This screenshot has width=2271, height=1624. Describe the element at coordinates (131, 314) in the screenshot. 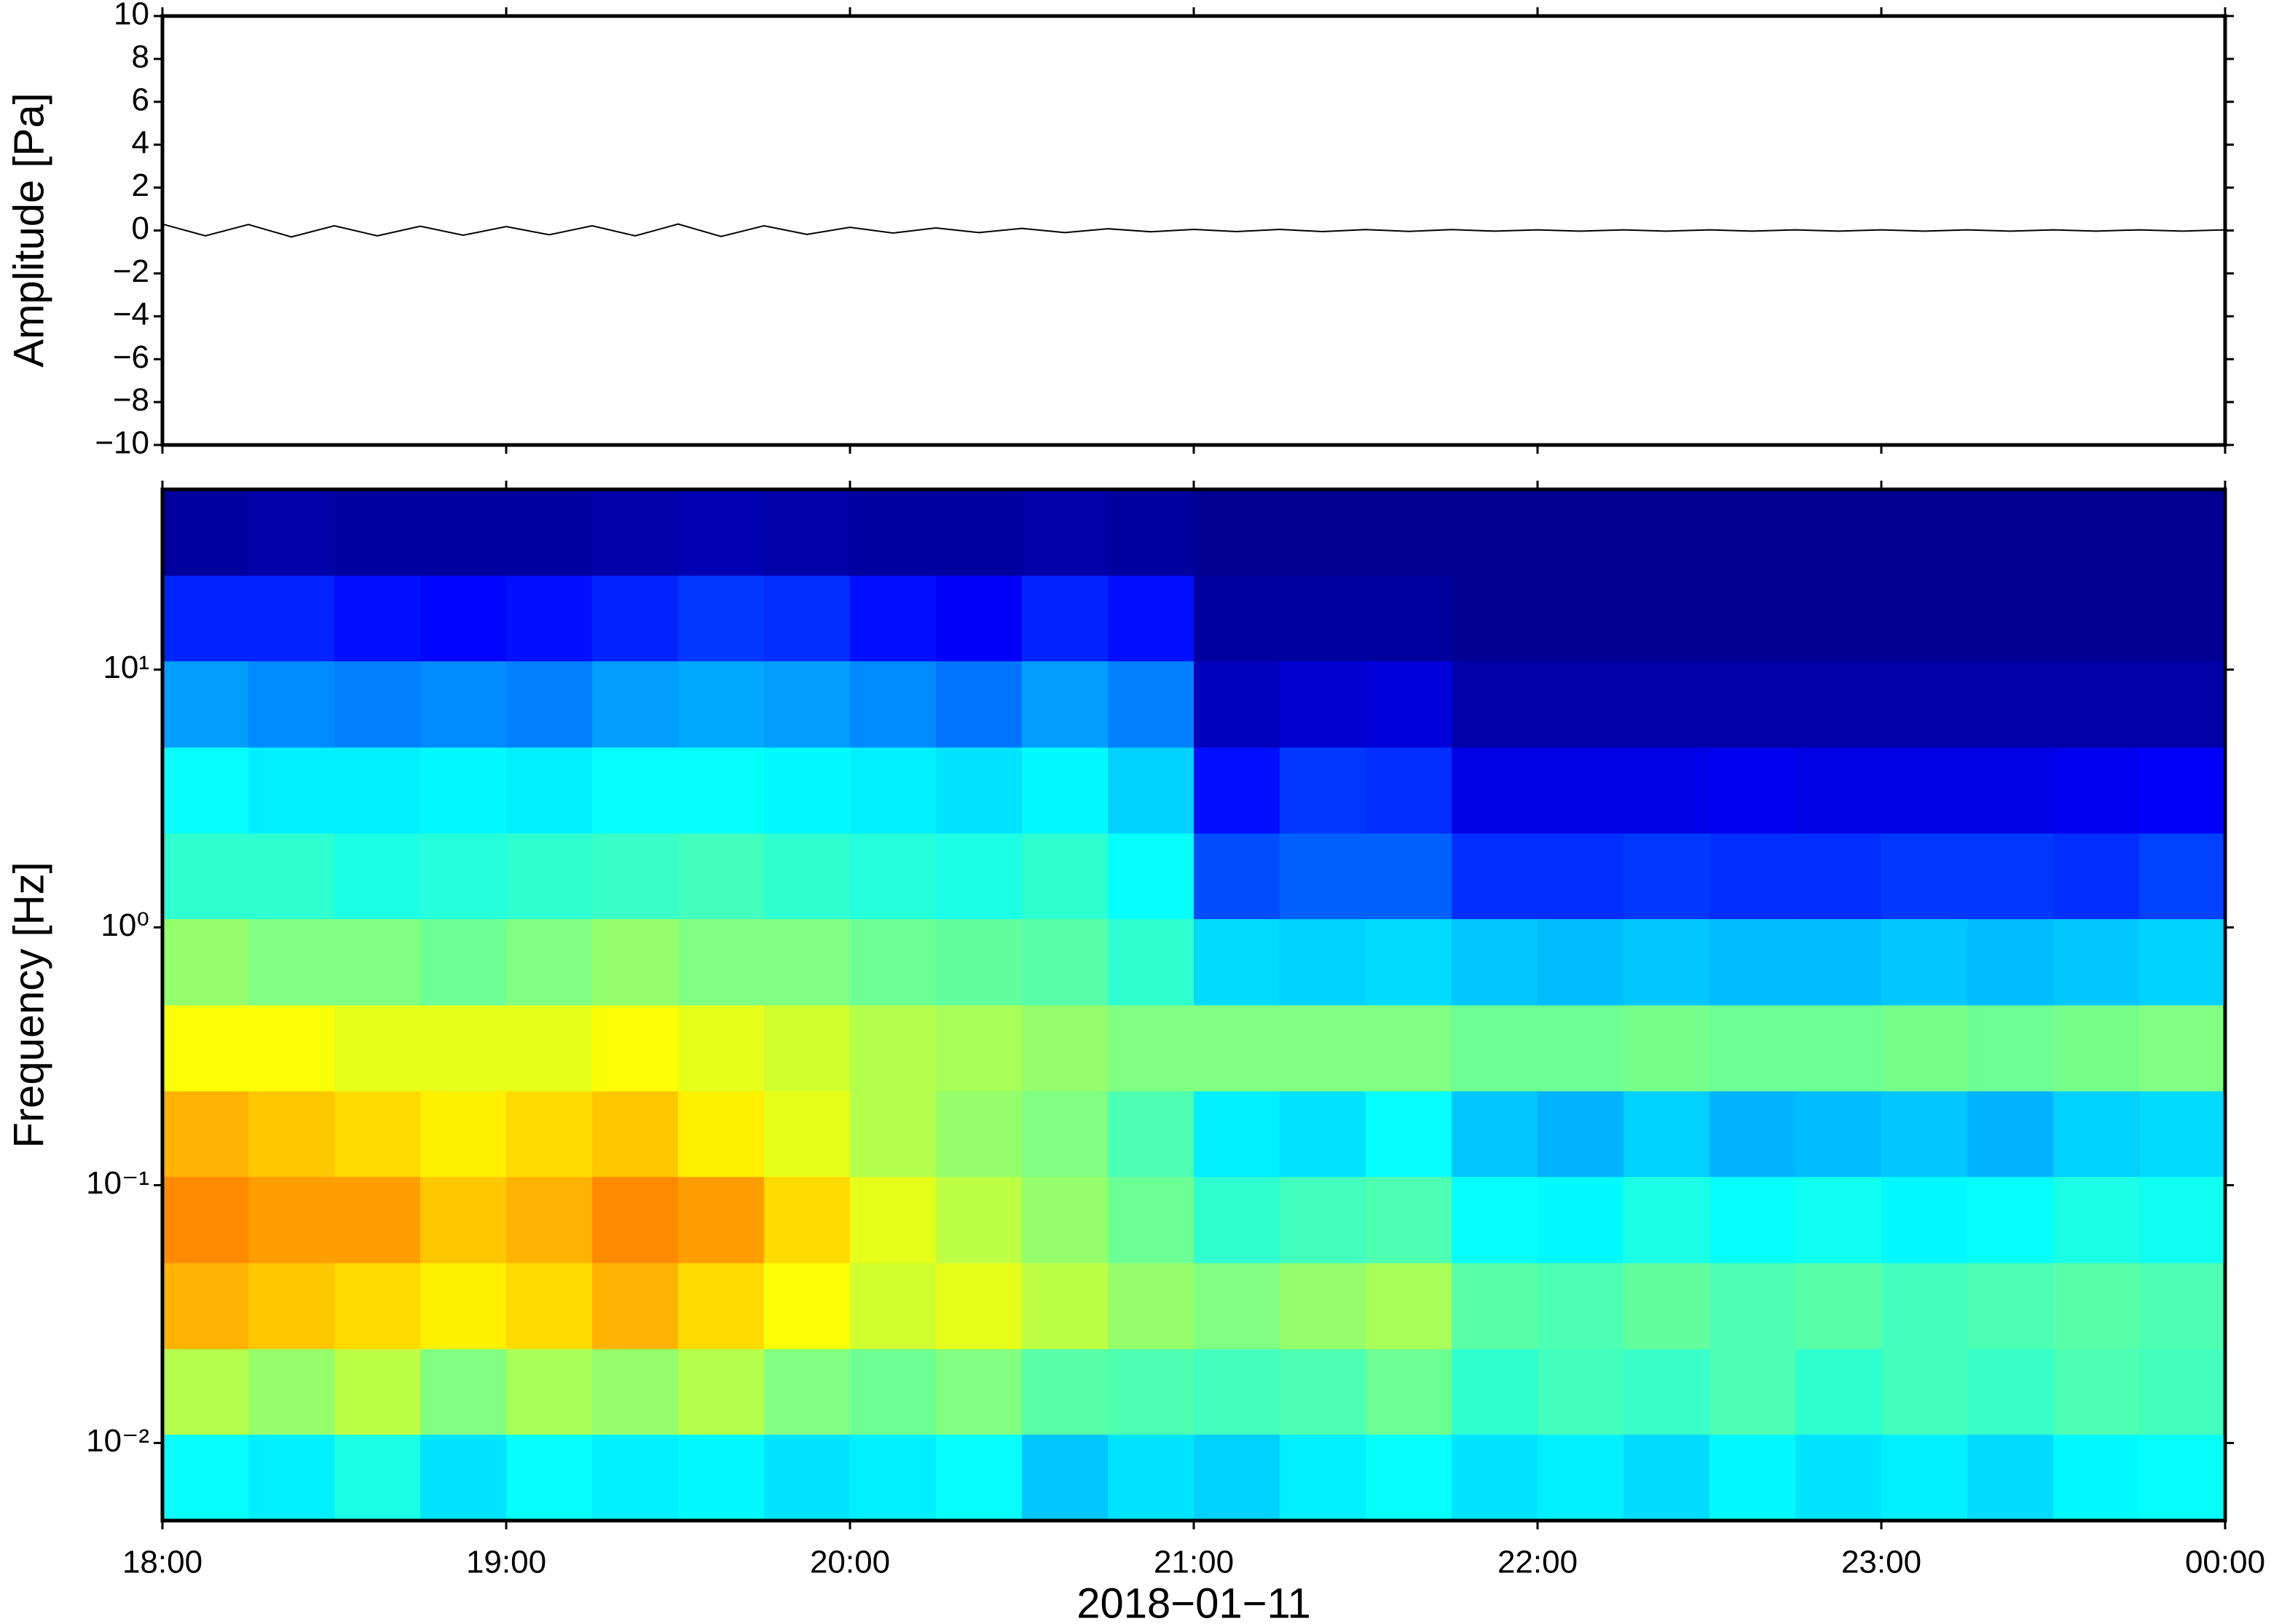

I see `y-tick-label: −4` at that location.